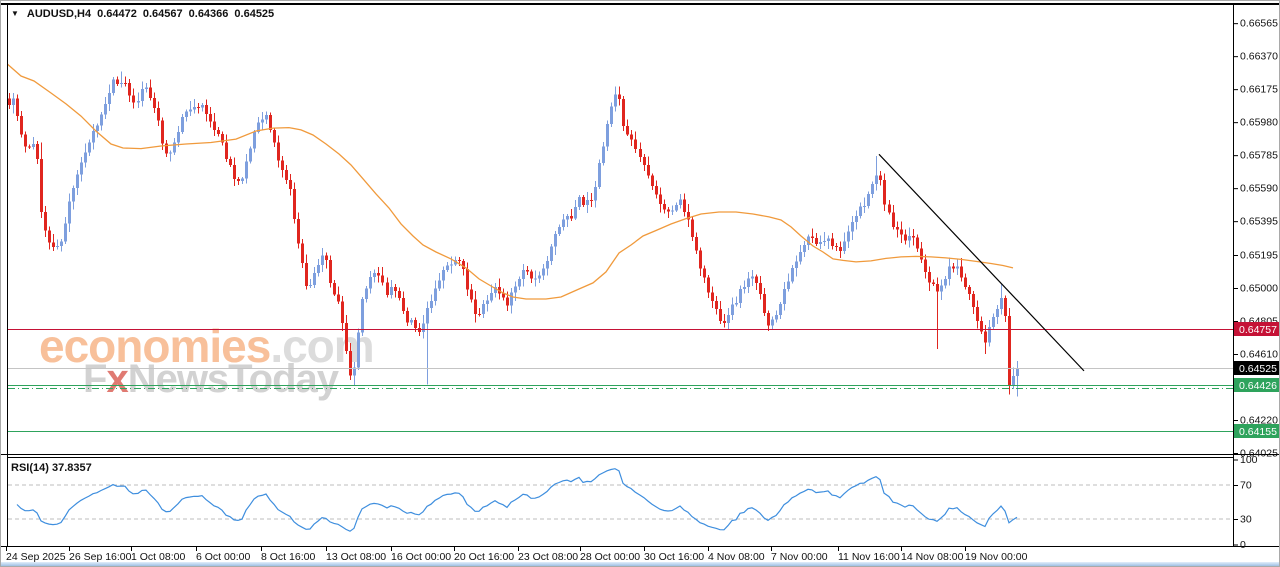  I want to click on price-badge-label: 0.64155, so click(1258, 432).